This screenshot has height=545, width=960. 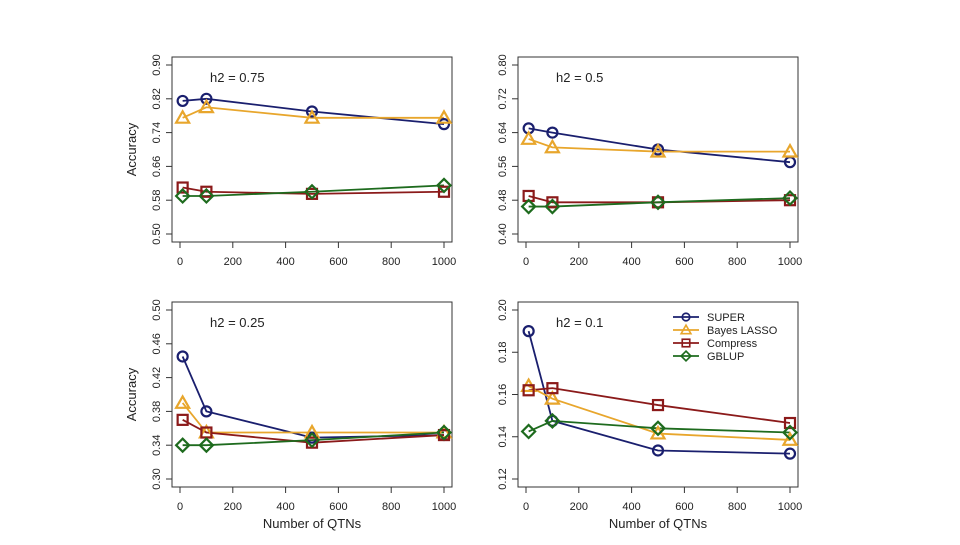 What do you see at coordinates (157, 166) in the screenshot?
I see `y-tick-label: 0.66` at bounding box center [157, 166].